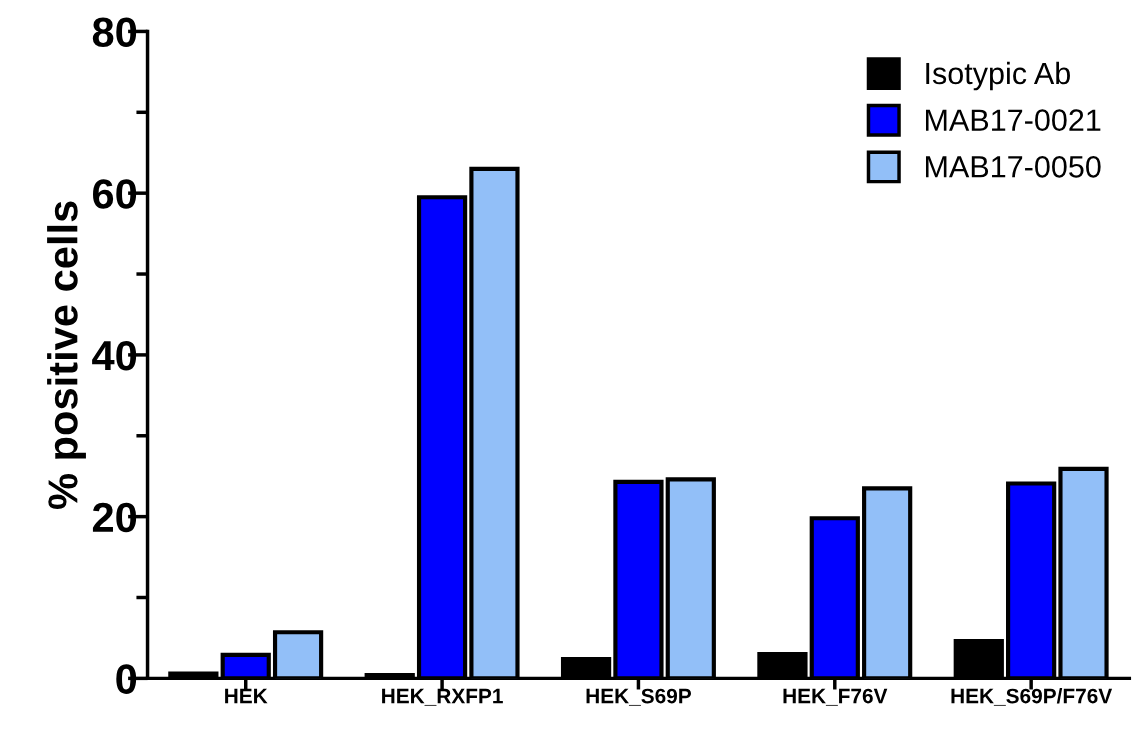 This screenshot has height=731, width=1135. What do you see at coordinates (114, 355) in the screenshot?
I see `y-tick-label: 40` at bounding box center [114, 355].